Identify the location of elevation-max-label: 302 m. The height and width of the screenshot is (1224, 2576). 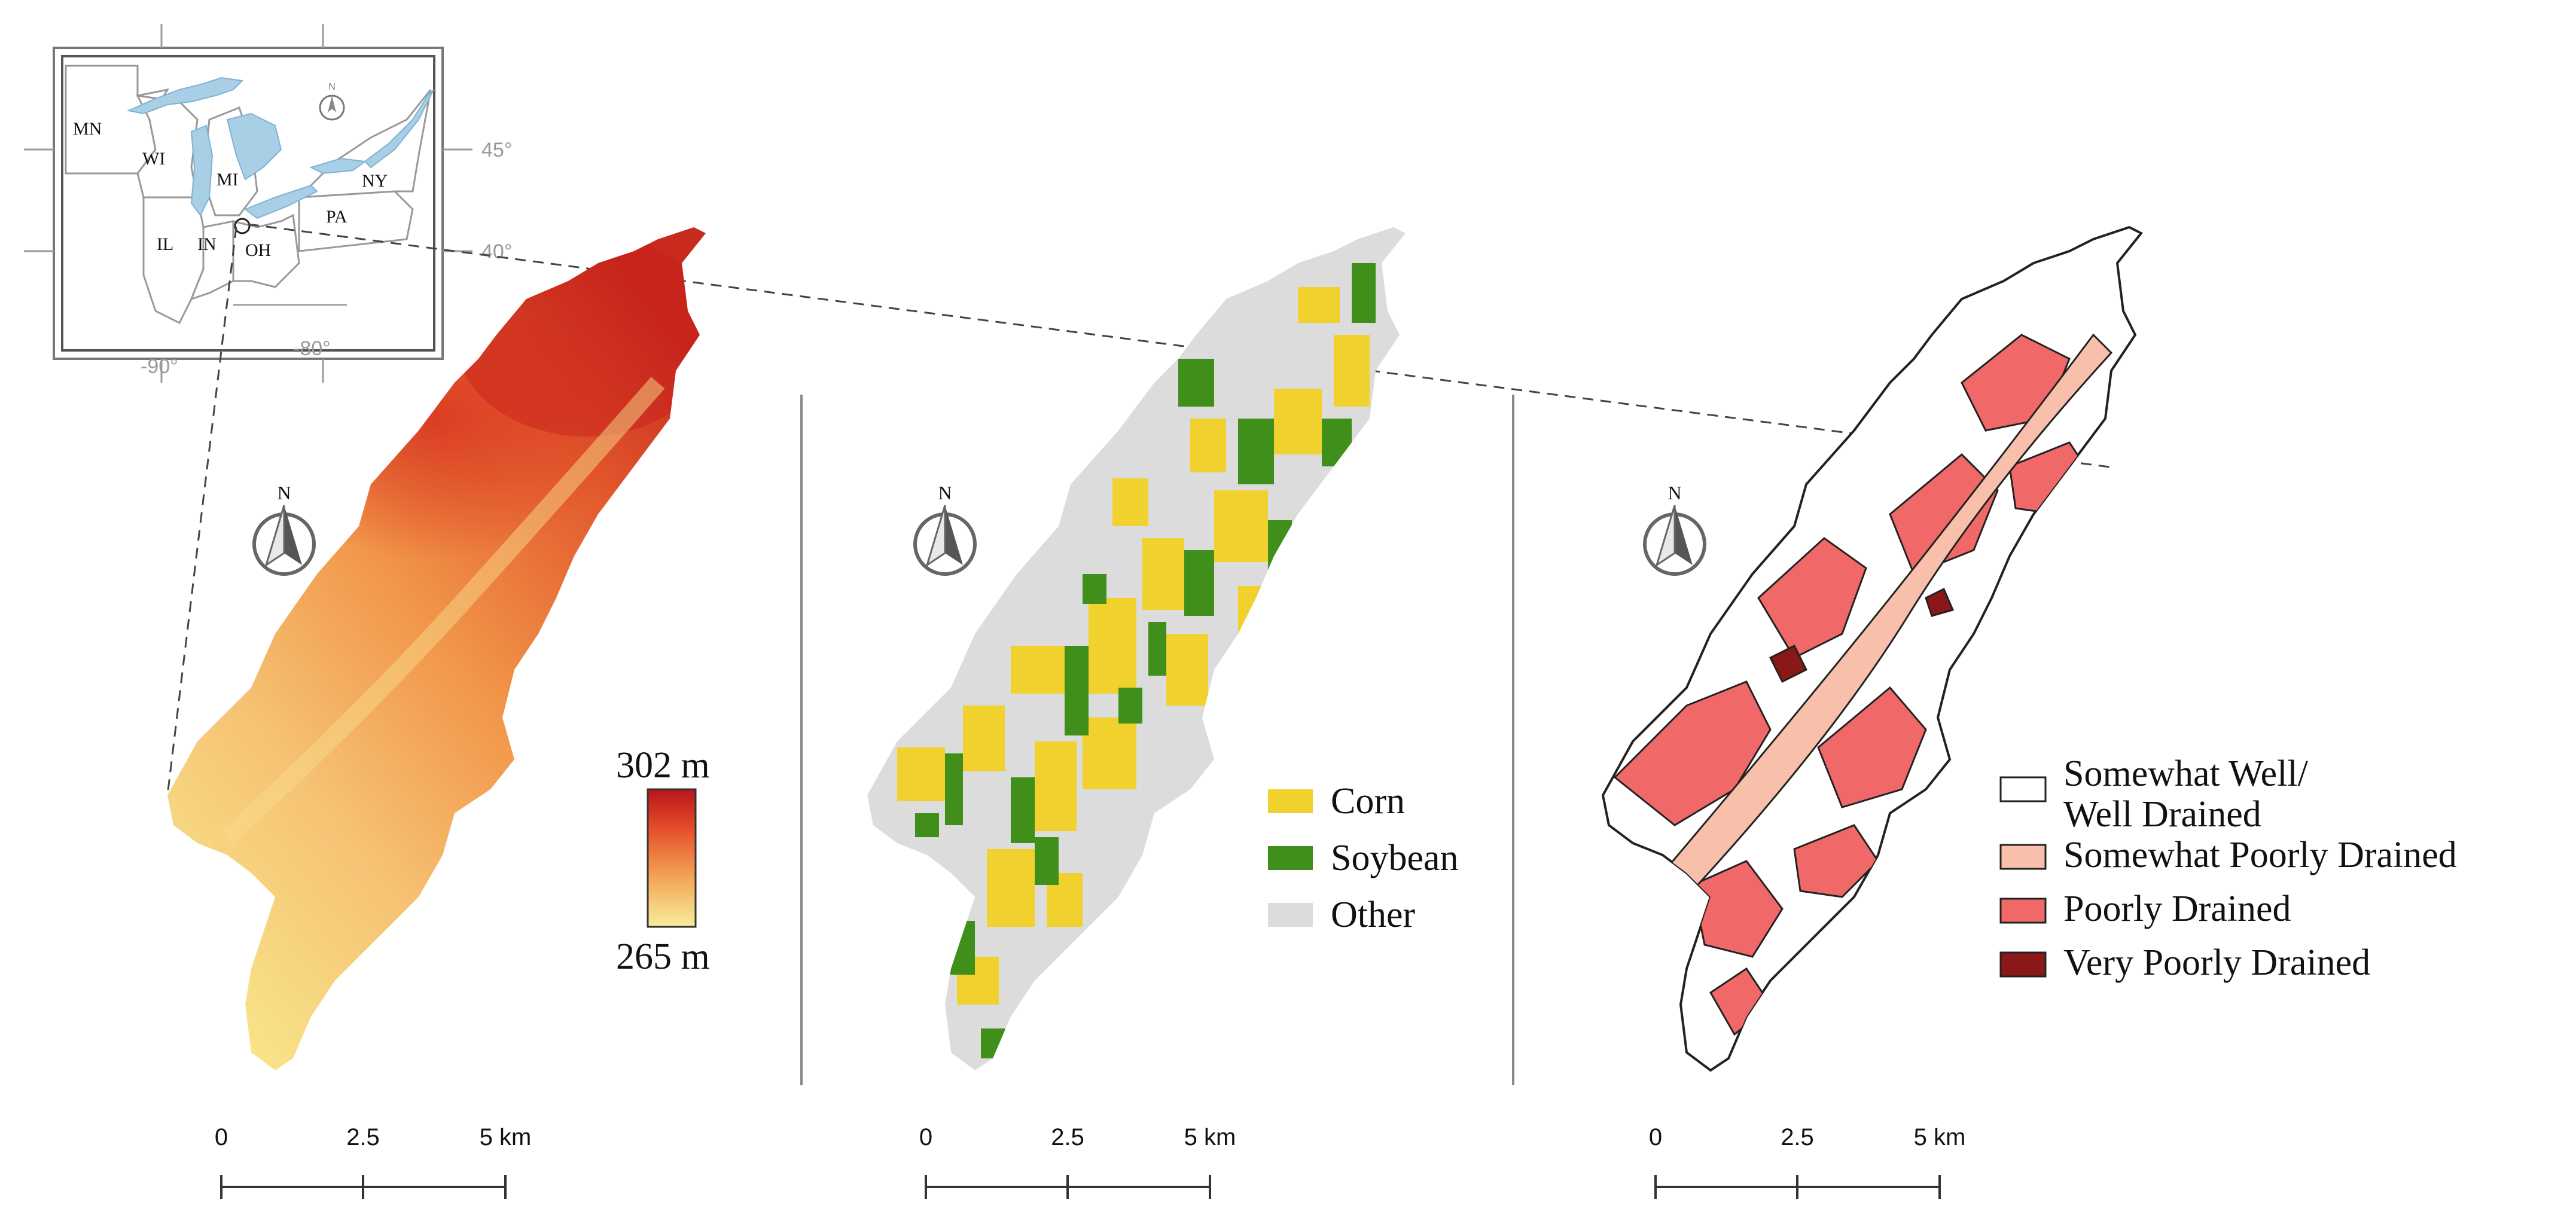
(663, 765).